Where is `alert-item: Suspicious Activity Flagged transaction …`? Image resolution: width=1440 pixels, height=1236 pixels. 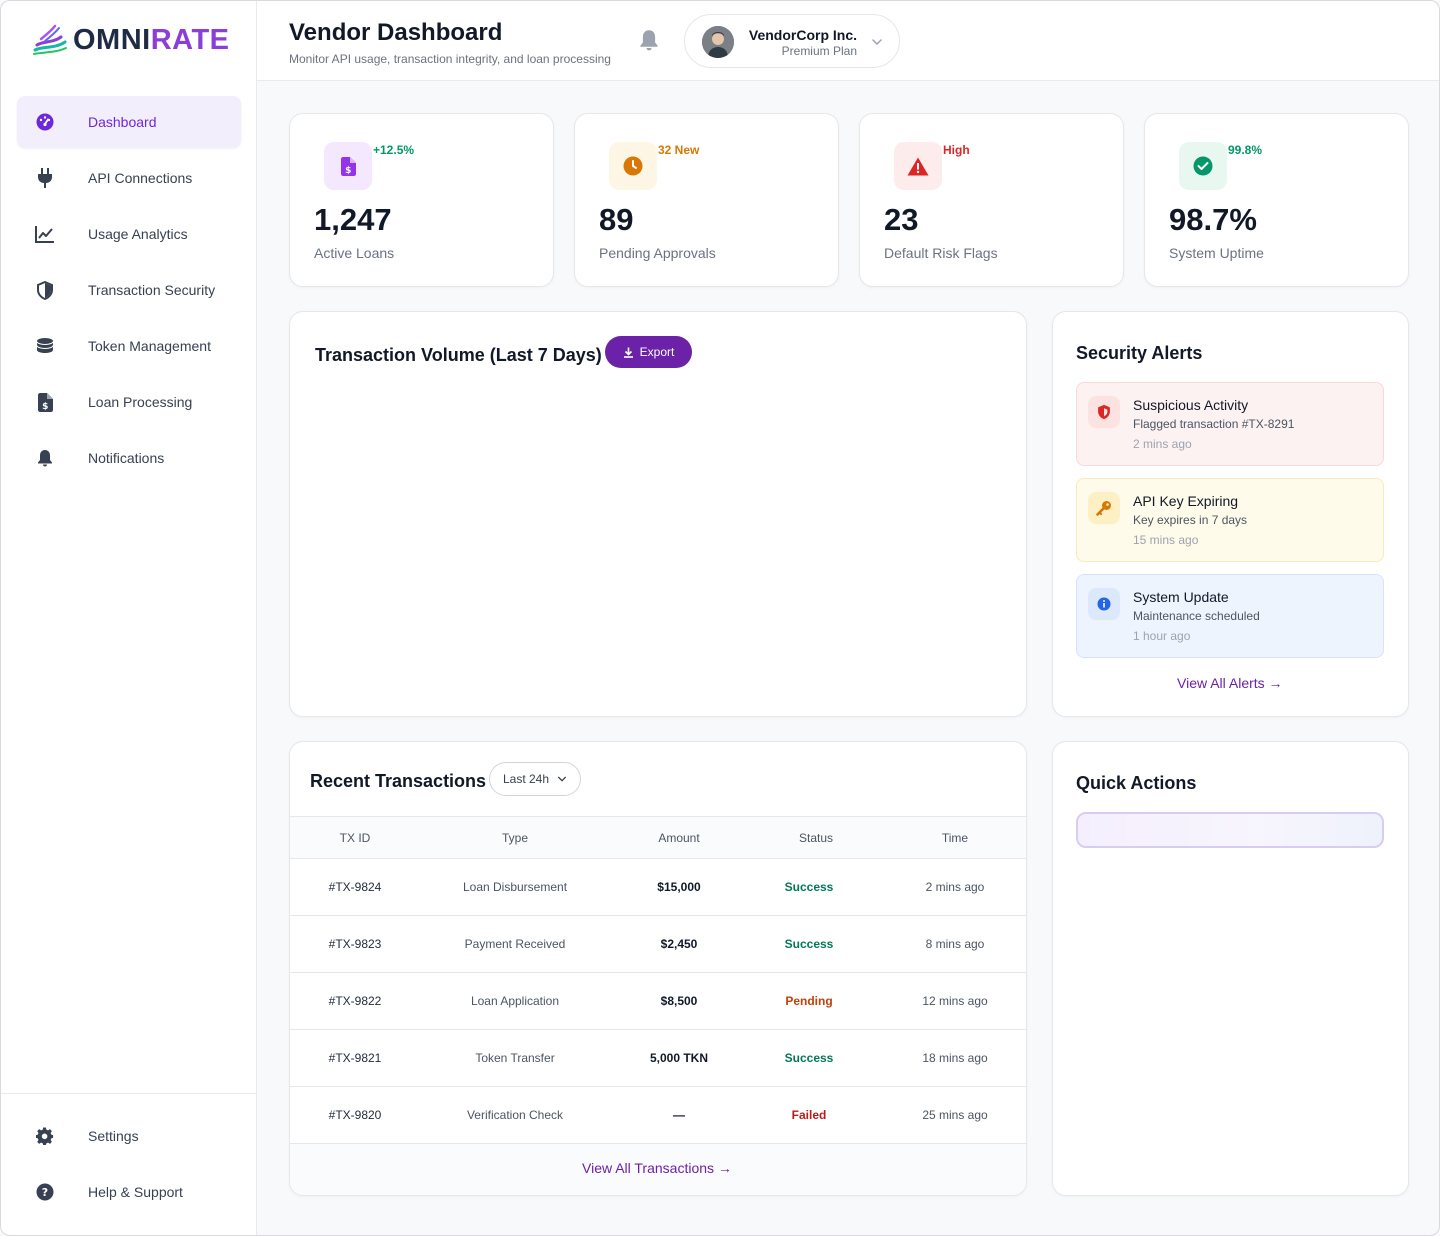 alert-item: Suspicious Activity Flagged transaction … is located at coordinates (1230, 424).